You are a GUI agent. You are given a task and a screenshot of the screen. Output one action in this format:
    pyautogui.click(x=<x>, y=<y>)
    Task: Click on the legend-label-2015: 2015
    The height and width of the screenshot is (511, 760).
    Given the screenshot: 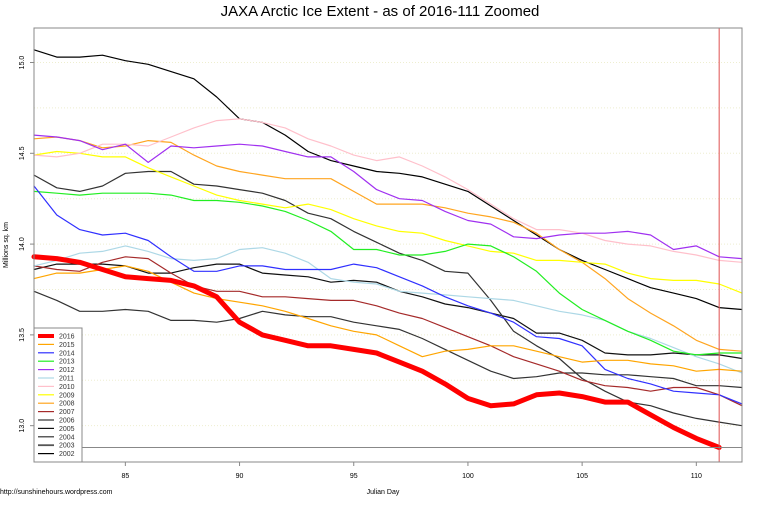 What is the action you would take?
    pyautogui.click(x=67, y=345)
    